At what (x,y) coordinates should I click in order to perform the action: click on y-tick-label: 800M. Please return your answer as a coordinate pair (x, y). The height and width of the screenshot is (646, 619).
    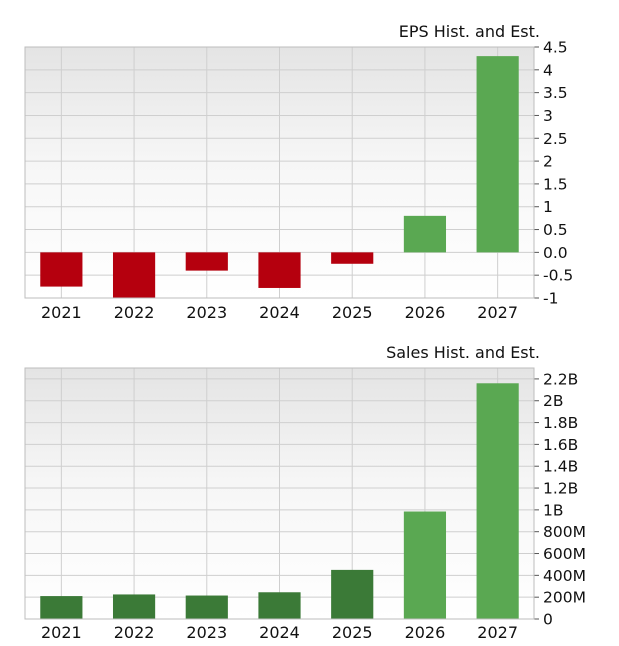
    Looking at the image, I should click on (564, 532).